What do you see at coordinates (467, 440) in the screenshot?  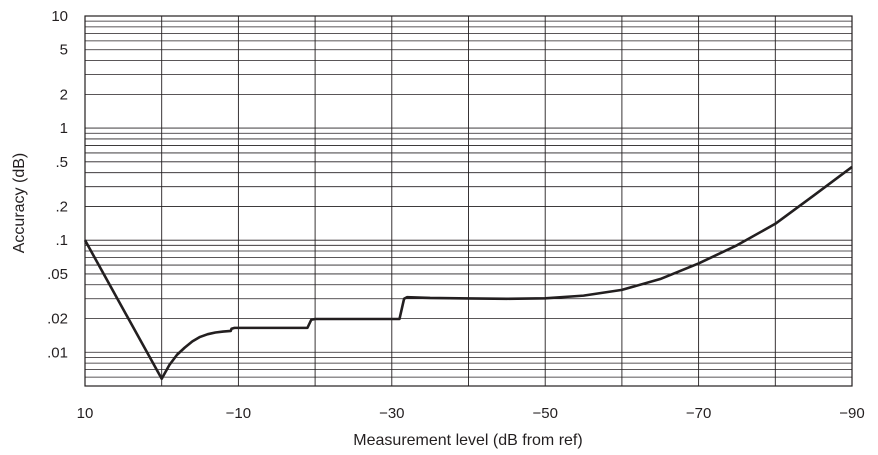 I see `x-axis-label: Measurement level (dB from ref)` at bounding box center [467, 440].